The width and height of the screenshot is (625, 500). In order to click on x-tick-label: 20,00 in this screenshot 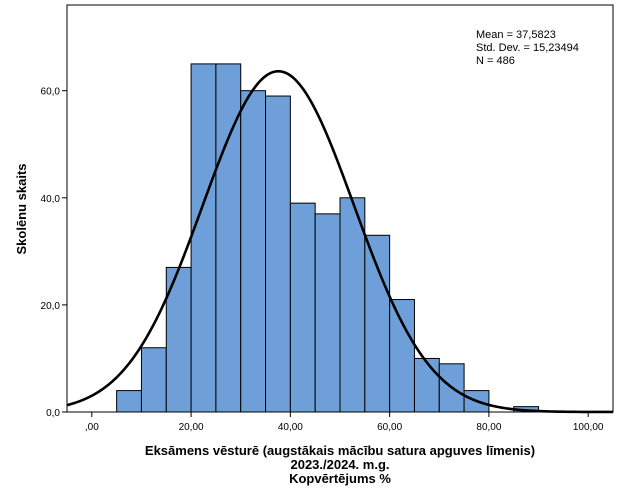, I will do `click(191, 427)`.